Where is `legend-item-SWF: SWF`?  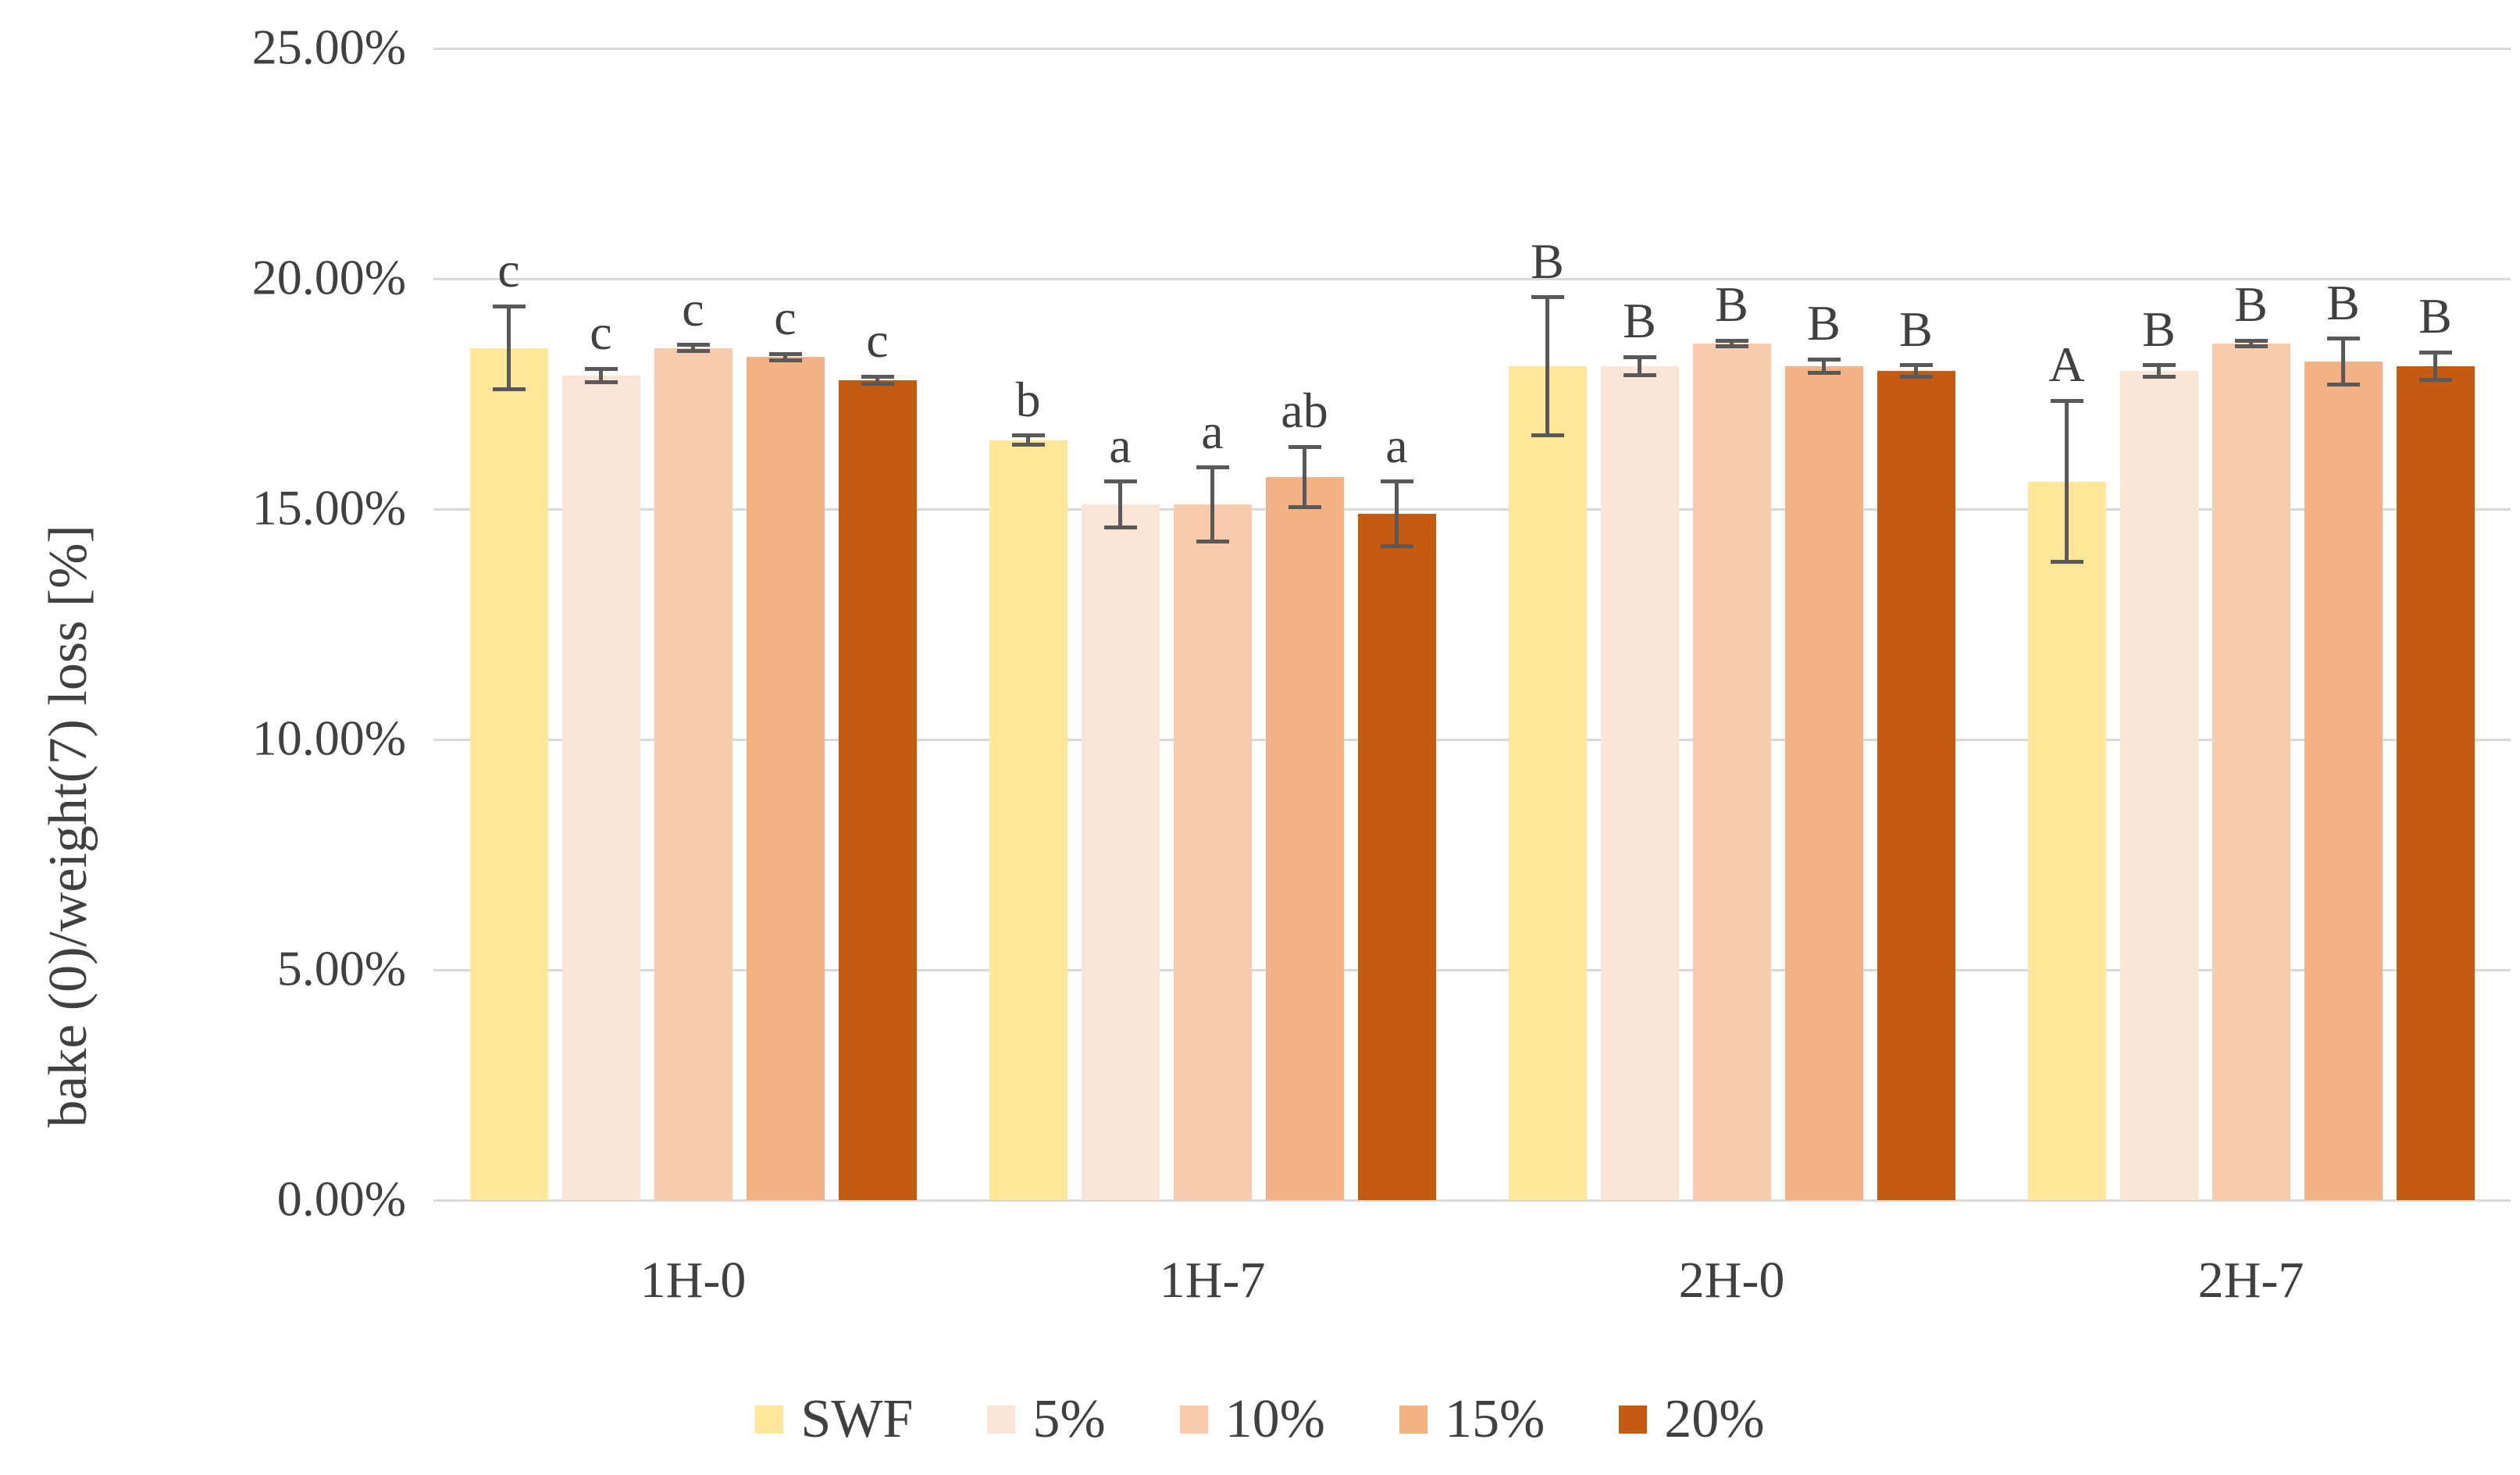
legend-item-SWF: SWF is located at coordinates (834, 1420).